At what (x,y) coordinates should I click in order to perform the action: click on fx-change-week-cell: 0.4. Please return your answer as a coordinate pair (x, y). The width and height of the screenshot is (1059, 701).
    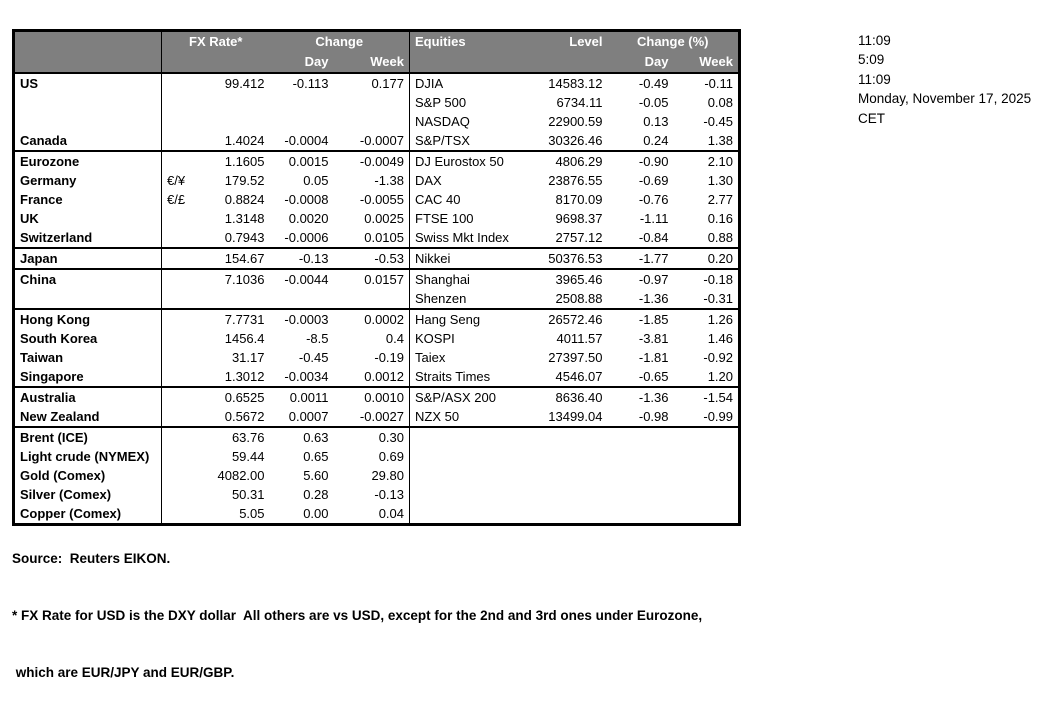
    Looking at the image, I should click on (371, 338).